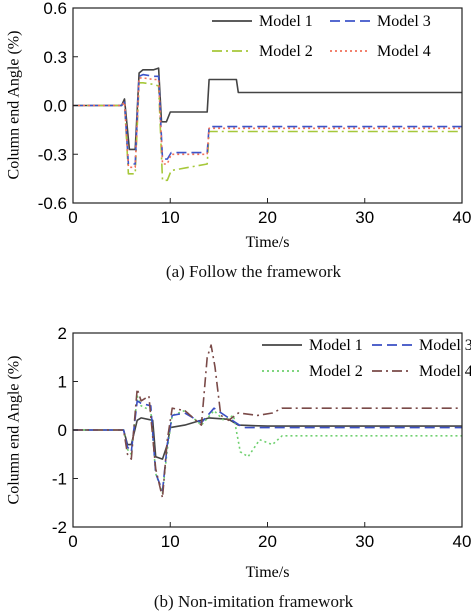 Image resolution: width=471 pixels, height=616 pixels. I want to click on y-tick-label-b-4: -2, so click(59, 527).